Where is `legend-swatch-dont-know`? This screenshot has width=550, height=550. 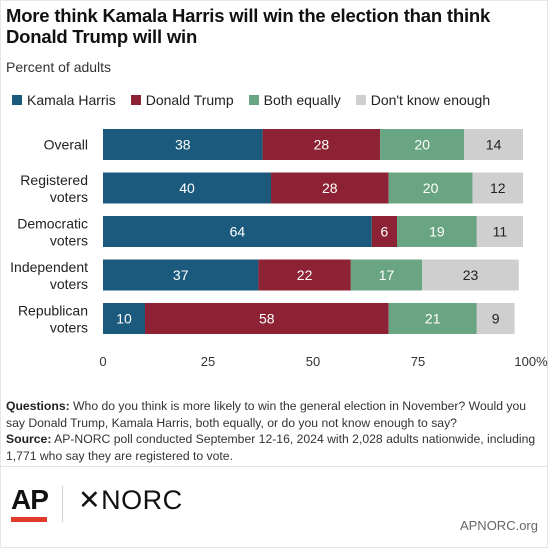
legend-swatch-dont-know is located at coordinates (360, 100).